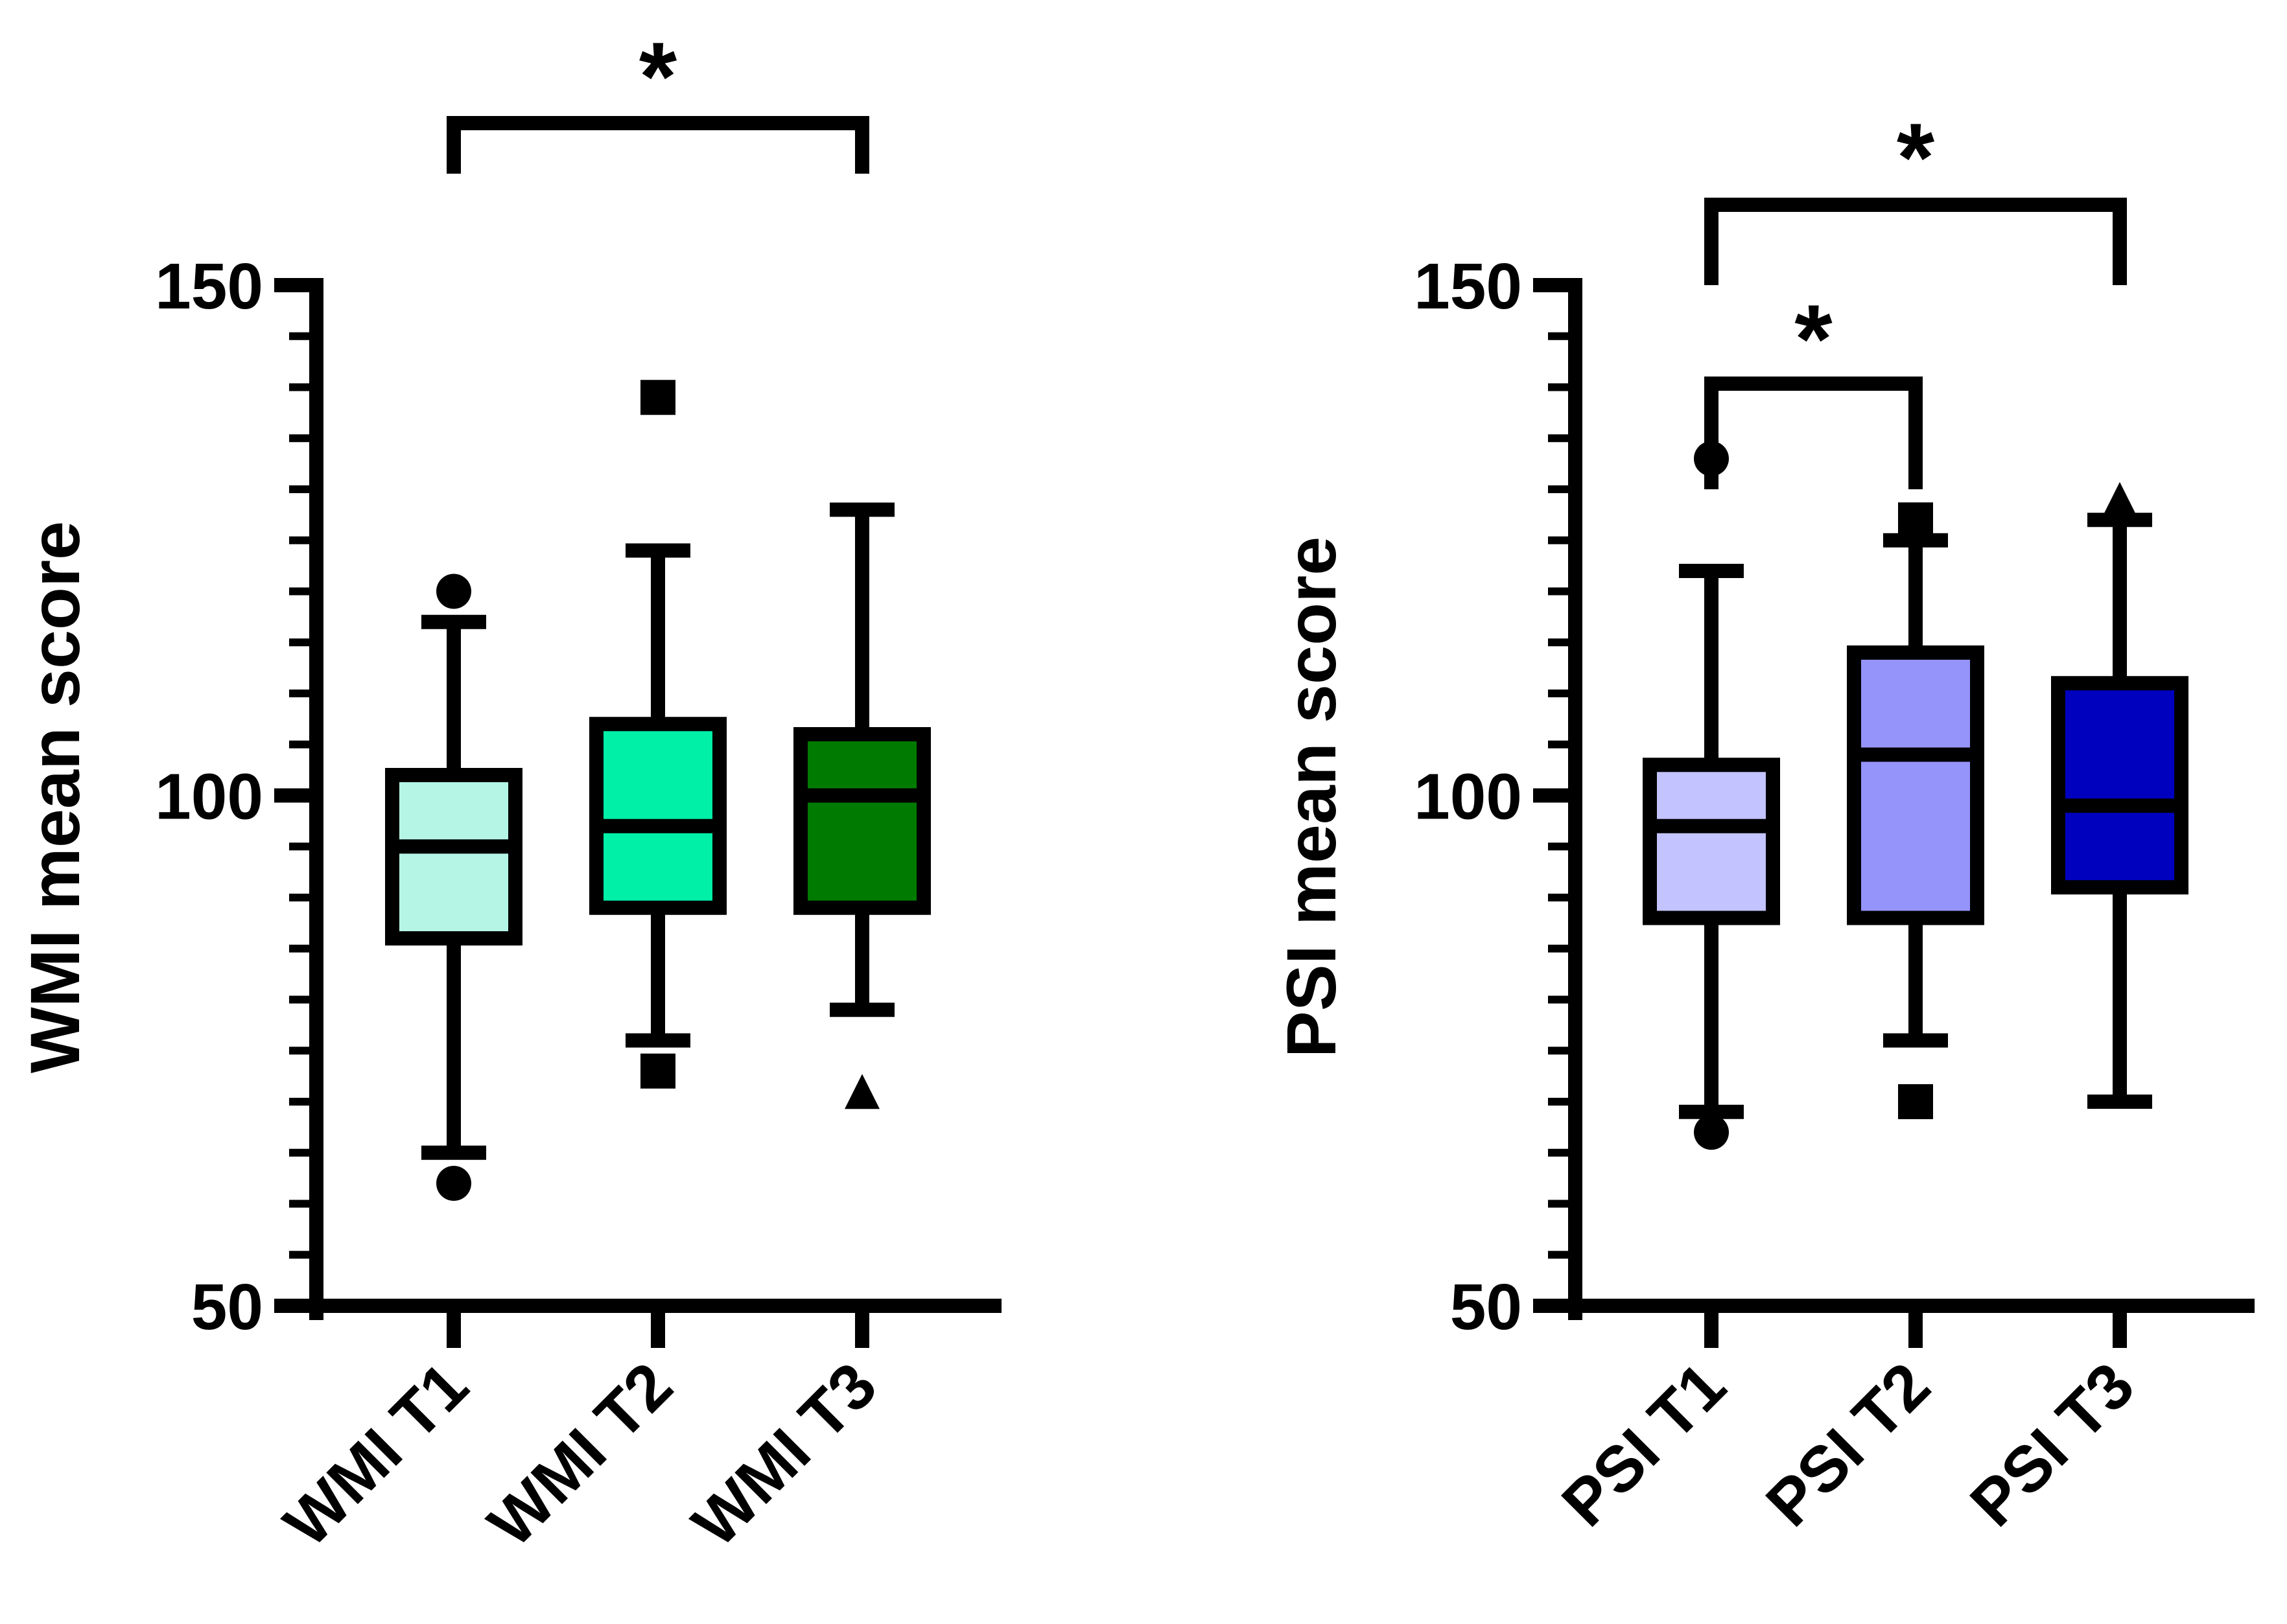 The image size is (2287, 1624). I want to click on x-category-label: WMI T2, so click(580, 1454).